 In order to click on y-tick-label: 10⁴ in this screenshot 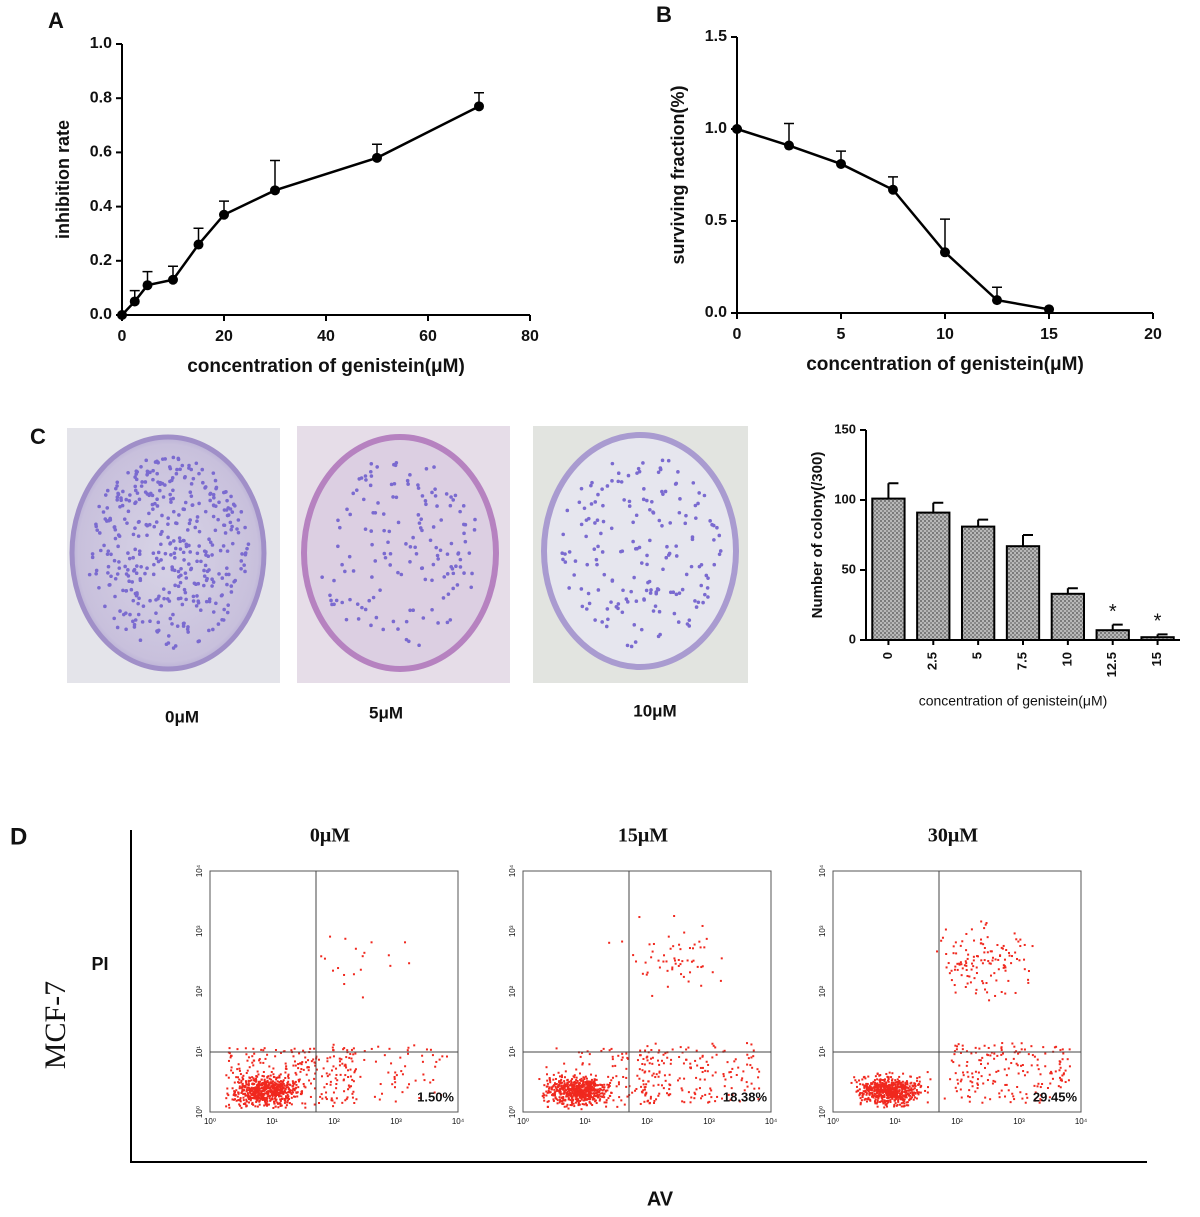, I will do `click(199, 870)`.